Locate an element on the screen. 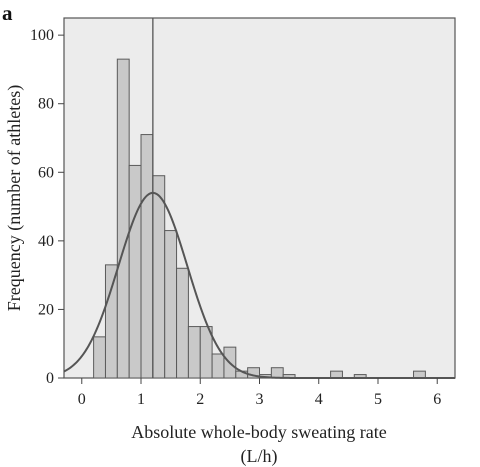 Image resolution: width=480 pixels, height=467 pixels. x-axis-title: Absolute whole-body sweating rate is located at coordinates (258, 432).